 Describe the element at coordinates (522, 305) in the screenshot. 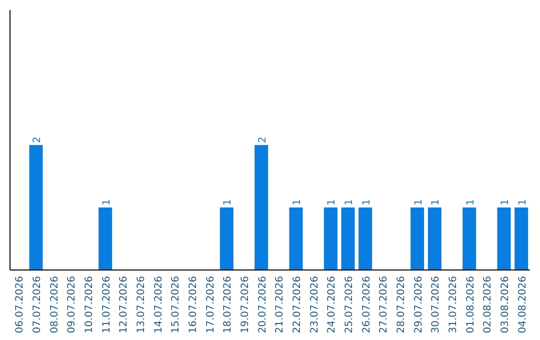

I see `x-tick-label: 04.08.2026` at that location.